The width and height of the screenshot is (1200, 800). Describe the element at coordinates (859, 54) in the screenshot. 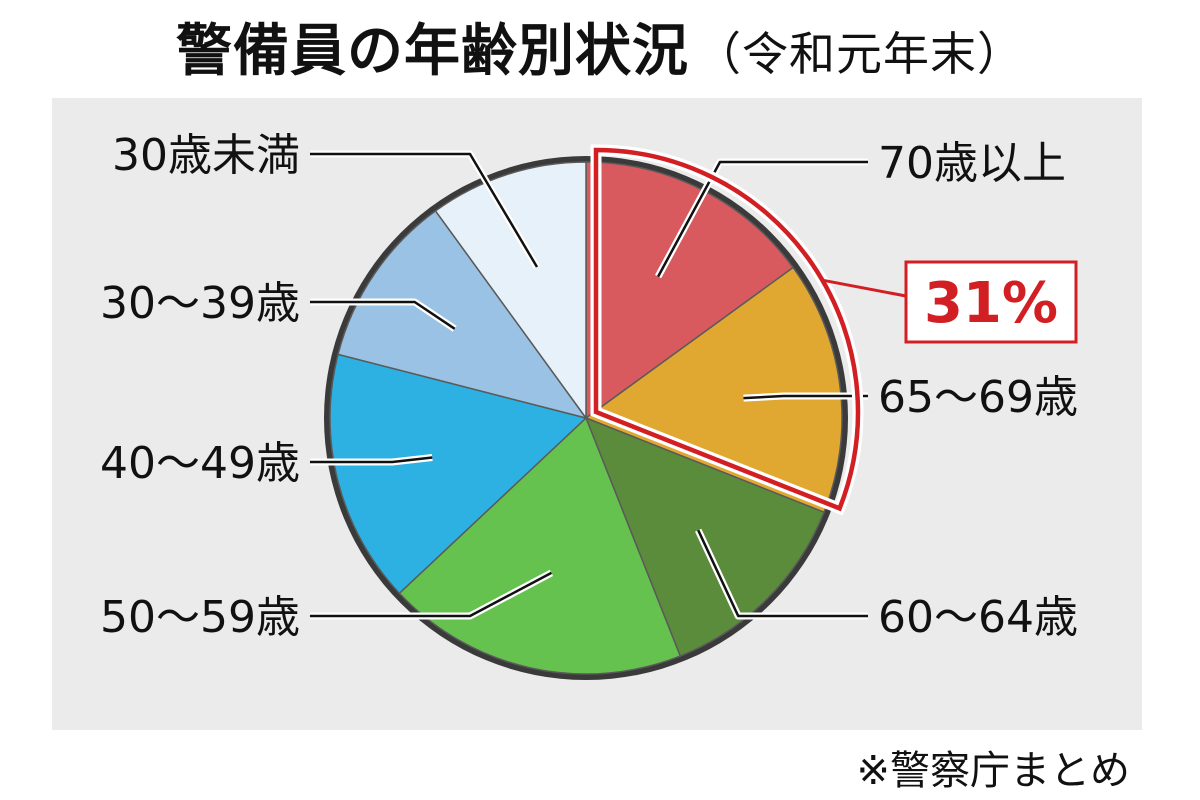

I see `chart-subtitle: （令和元年末）` at that location.